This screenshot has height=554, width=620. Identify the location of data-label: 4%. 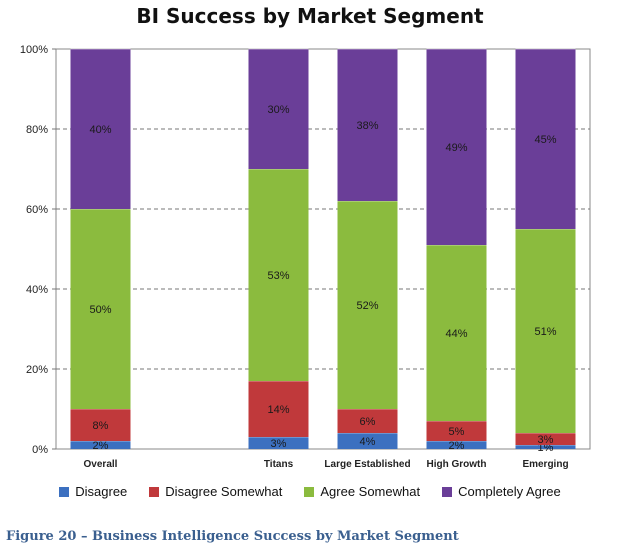
(368, 442).